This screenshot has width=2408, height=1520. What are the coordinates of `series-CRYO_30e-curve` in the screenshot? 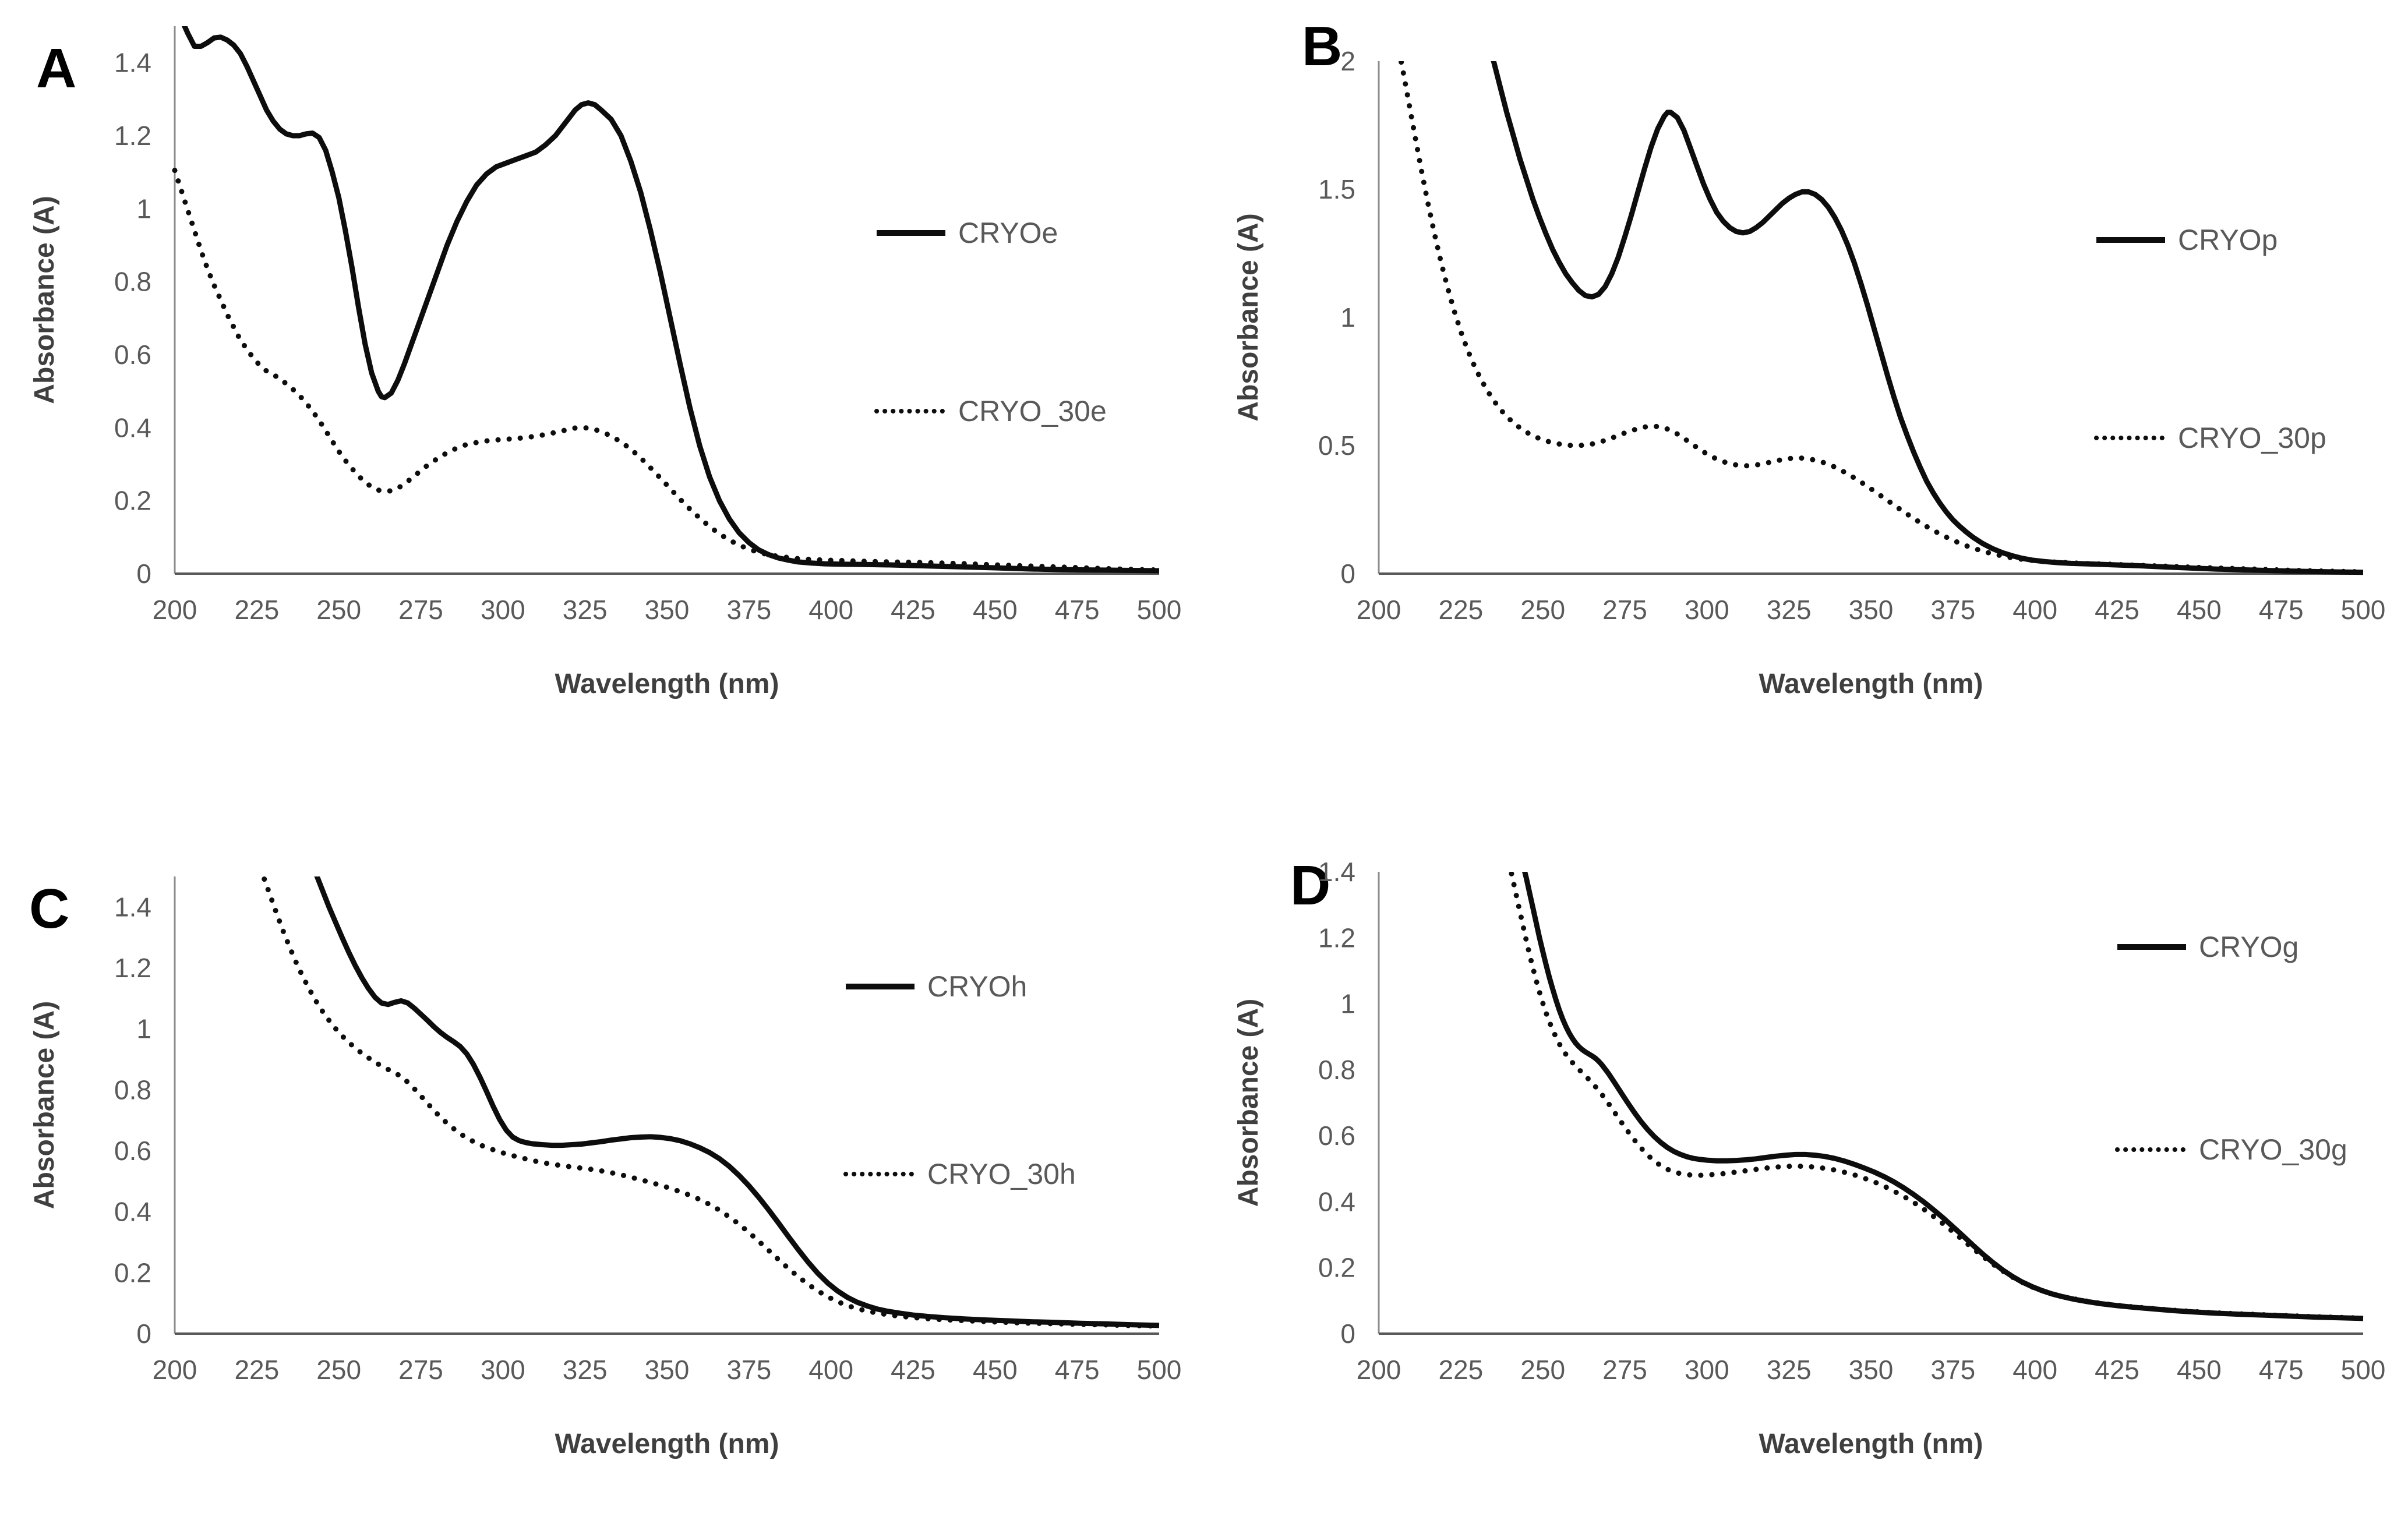 It's located at (667, 370).